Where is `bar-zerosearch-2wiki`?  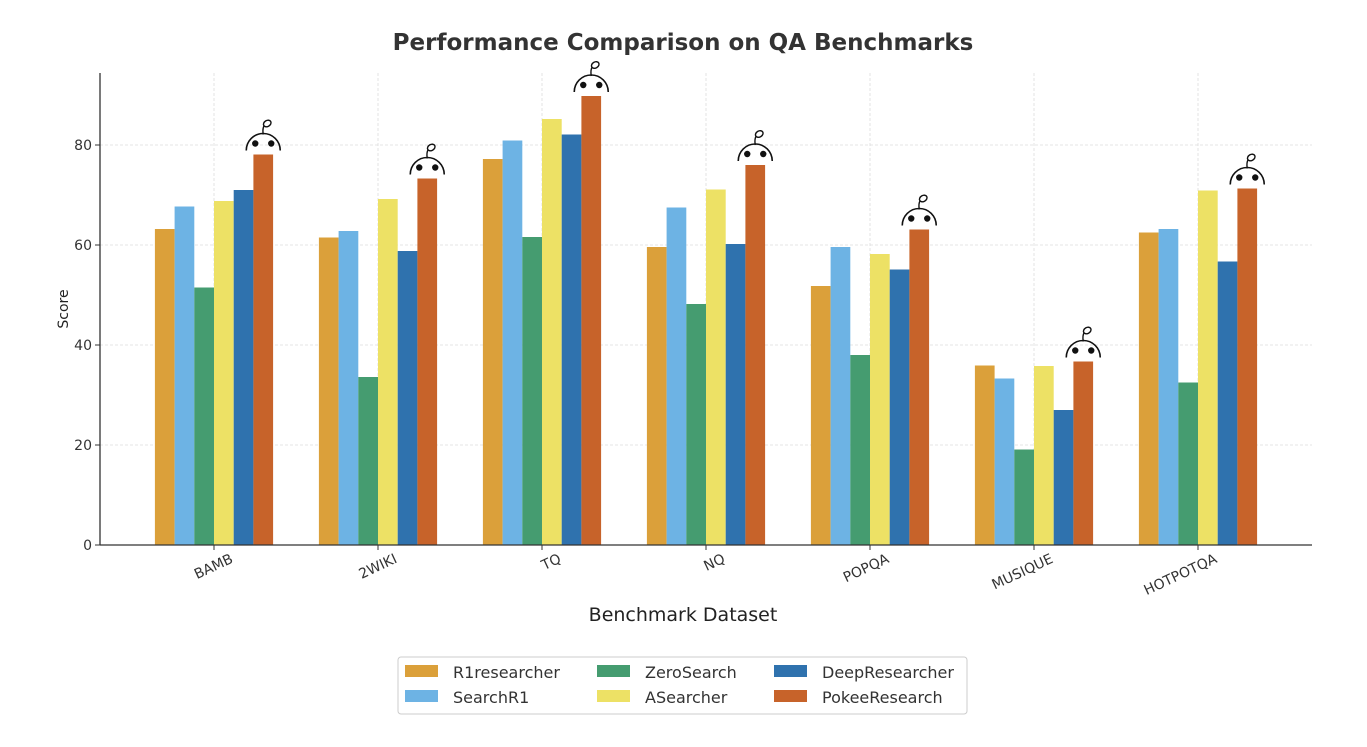
bar-zerosearch-2wiki is located at coordinates (368, 461).